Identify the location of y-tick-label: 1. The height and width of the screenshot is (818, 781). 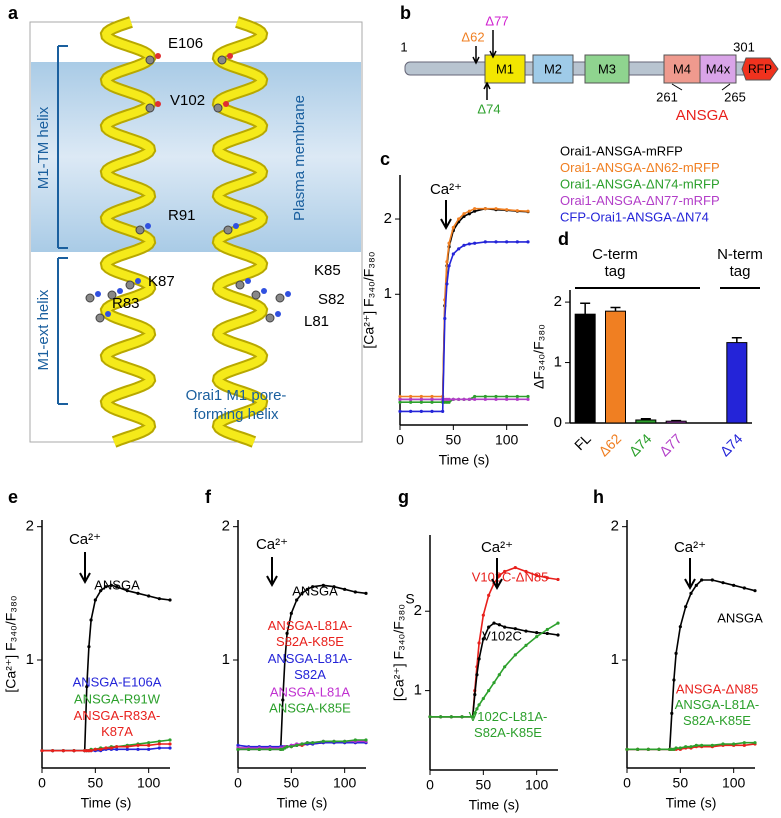
(558, 362).